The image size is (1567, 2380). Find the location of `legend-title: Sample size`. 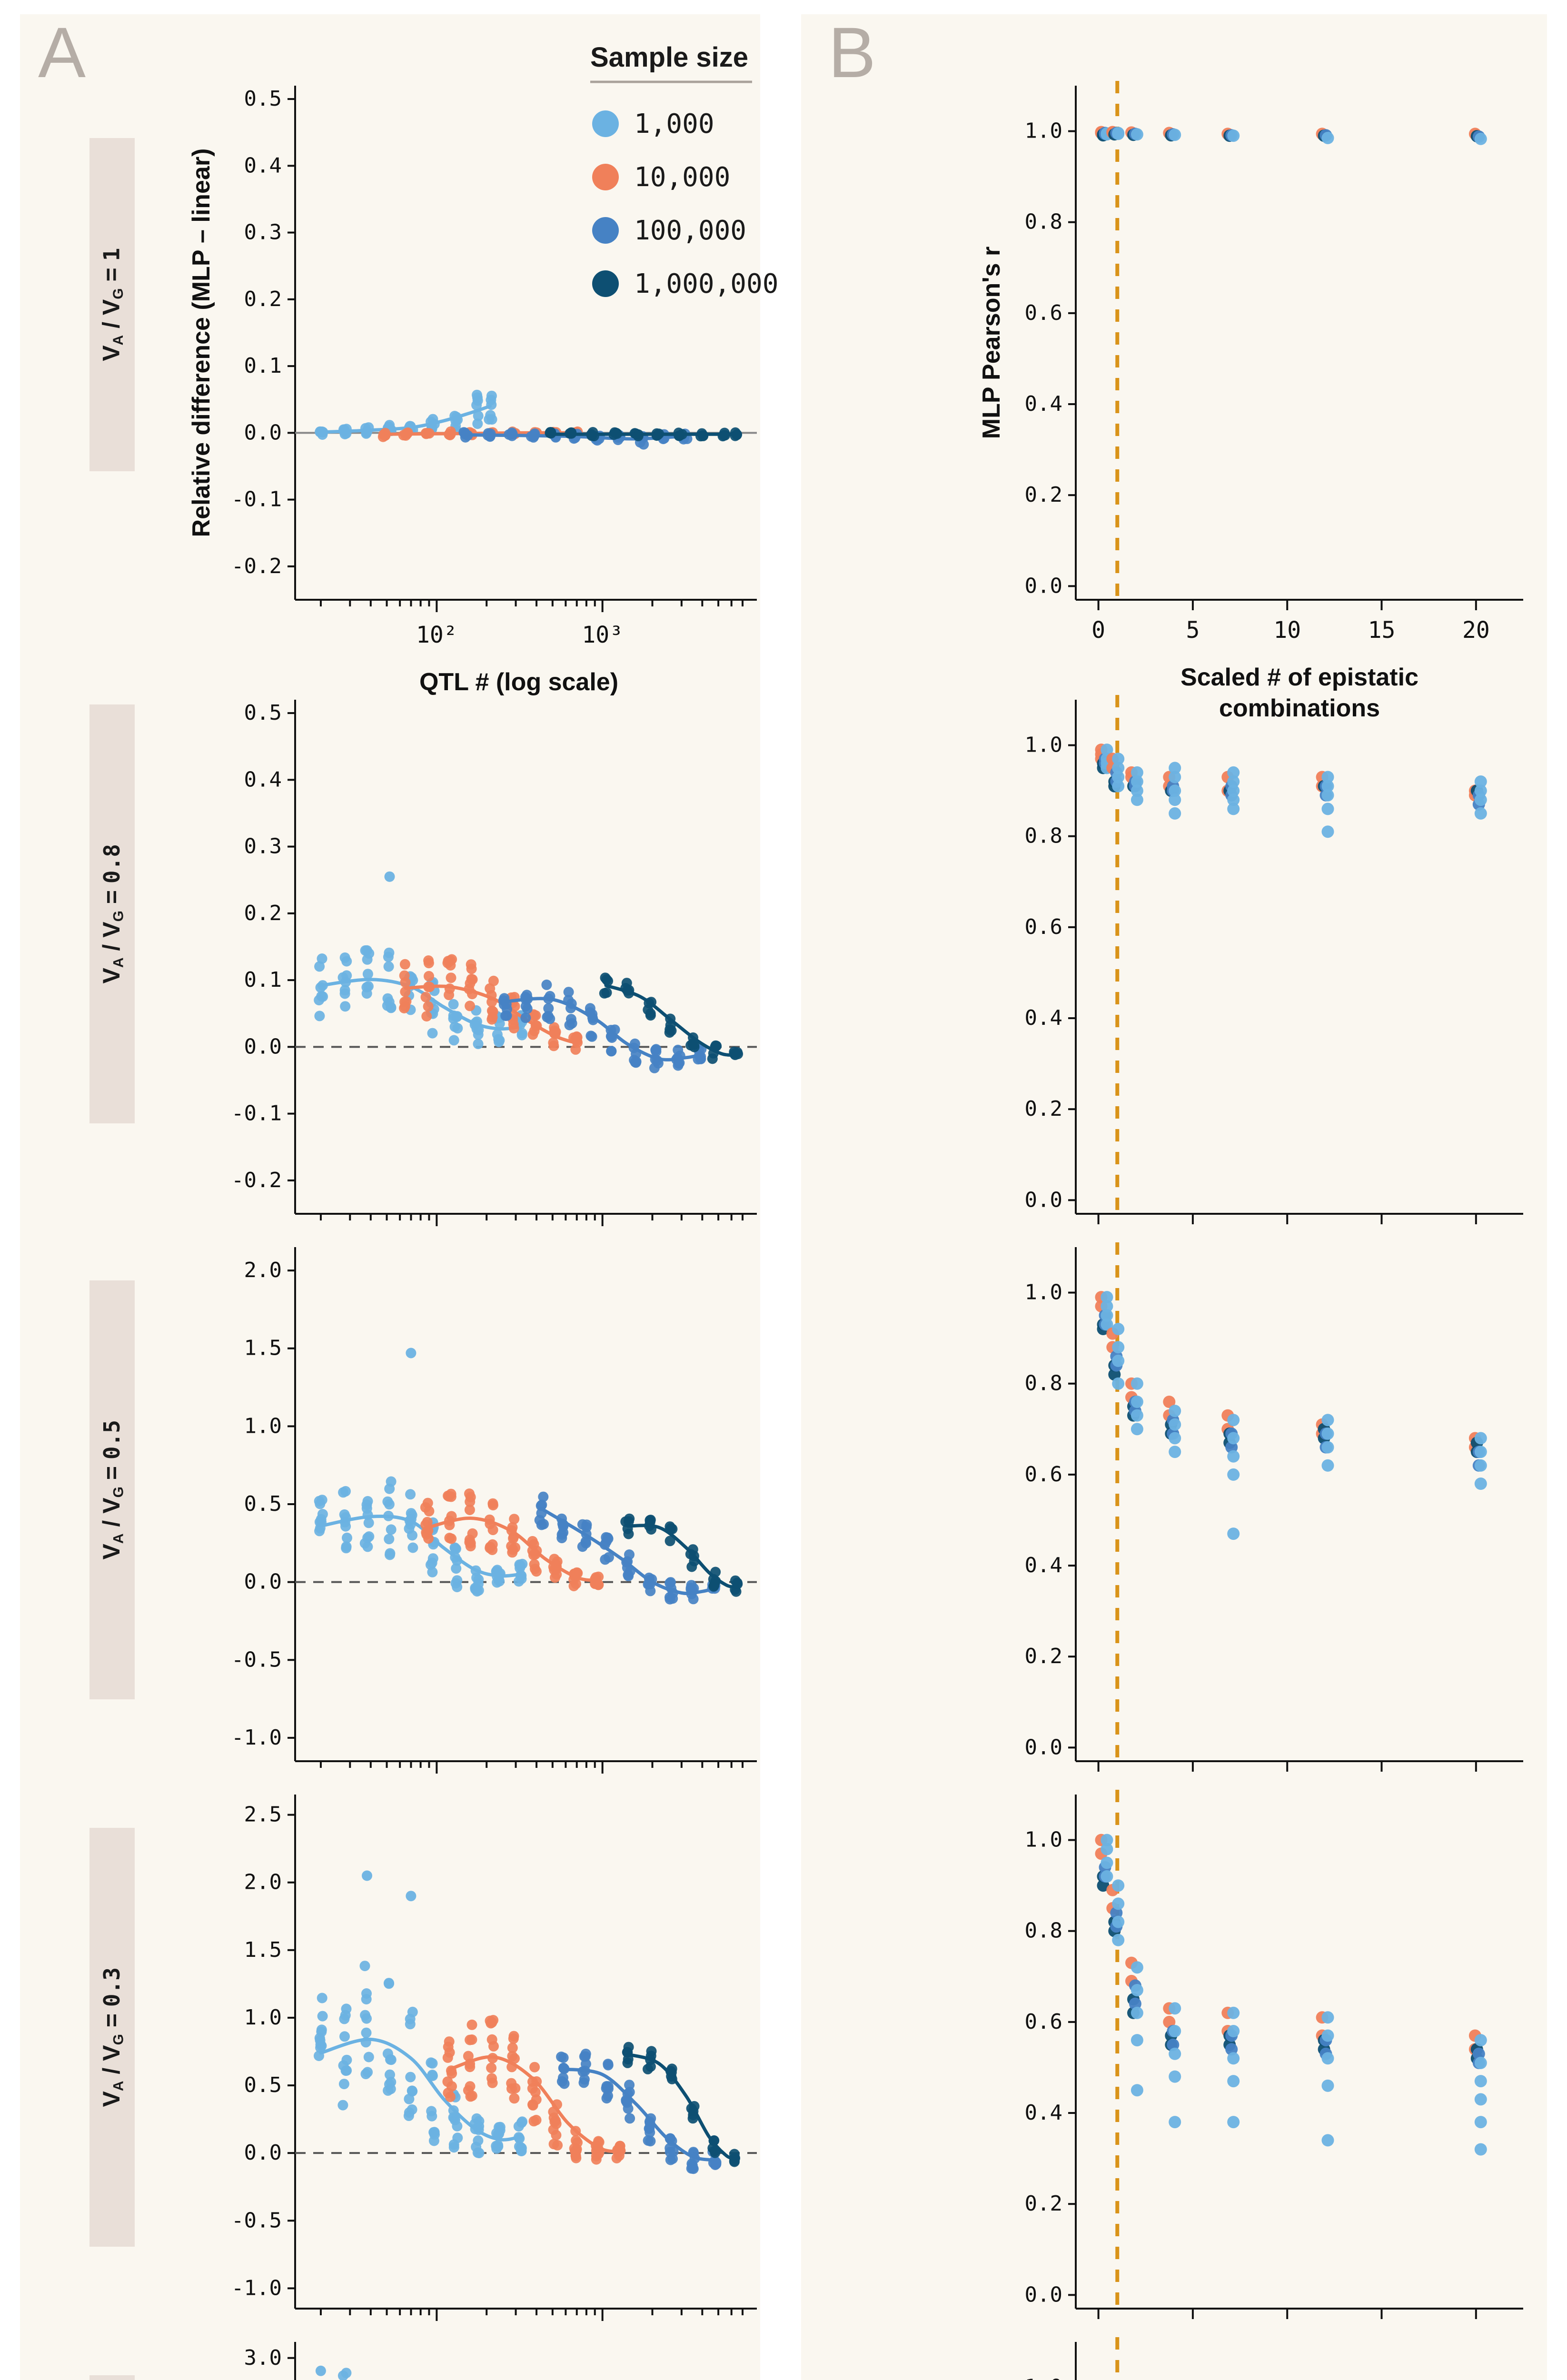

legend-title: Sample size is located at coordinates (669, 57).